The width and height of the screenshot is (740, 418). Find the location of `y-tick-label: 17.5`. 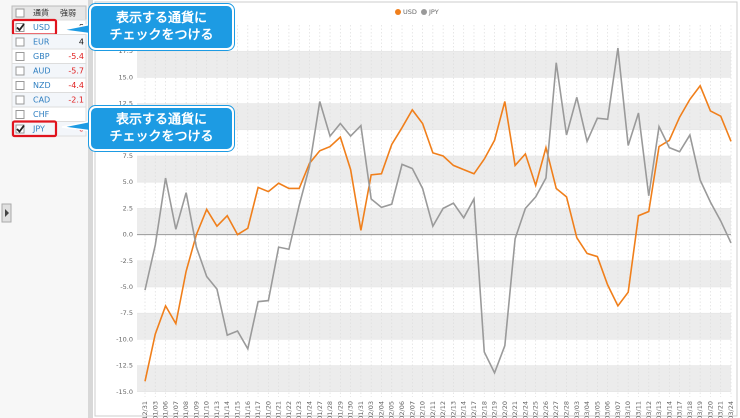

y-tick-label: 17.5 is located at coordinates (126, 51).